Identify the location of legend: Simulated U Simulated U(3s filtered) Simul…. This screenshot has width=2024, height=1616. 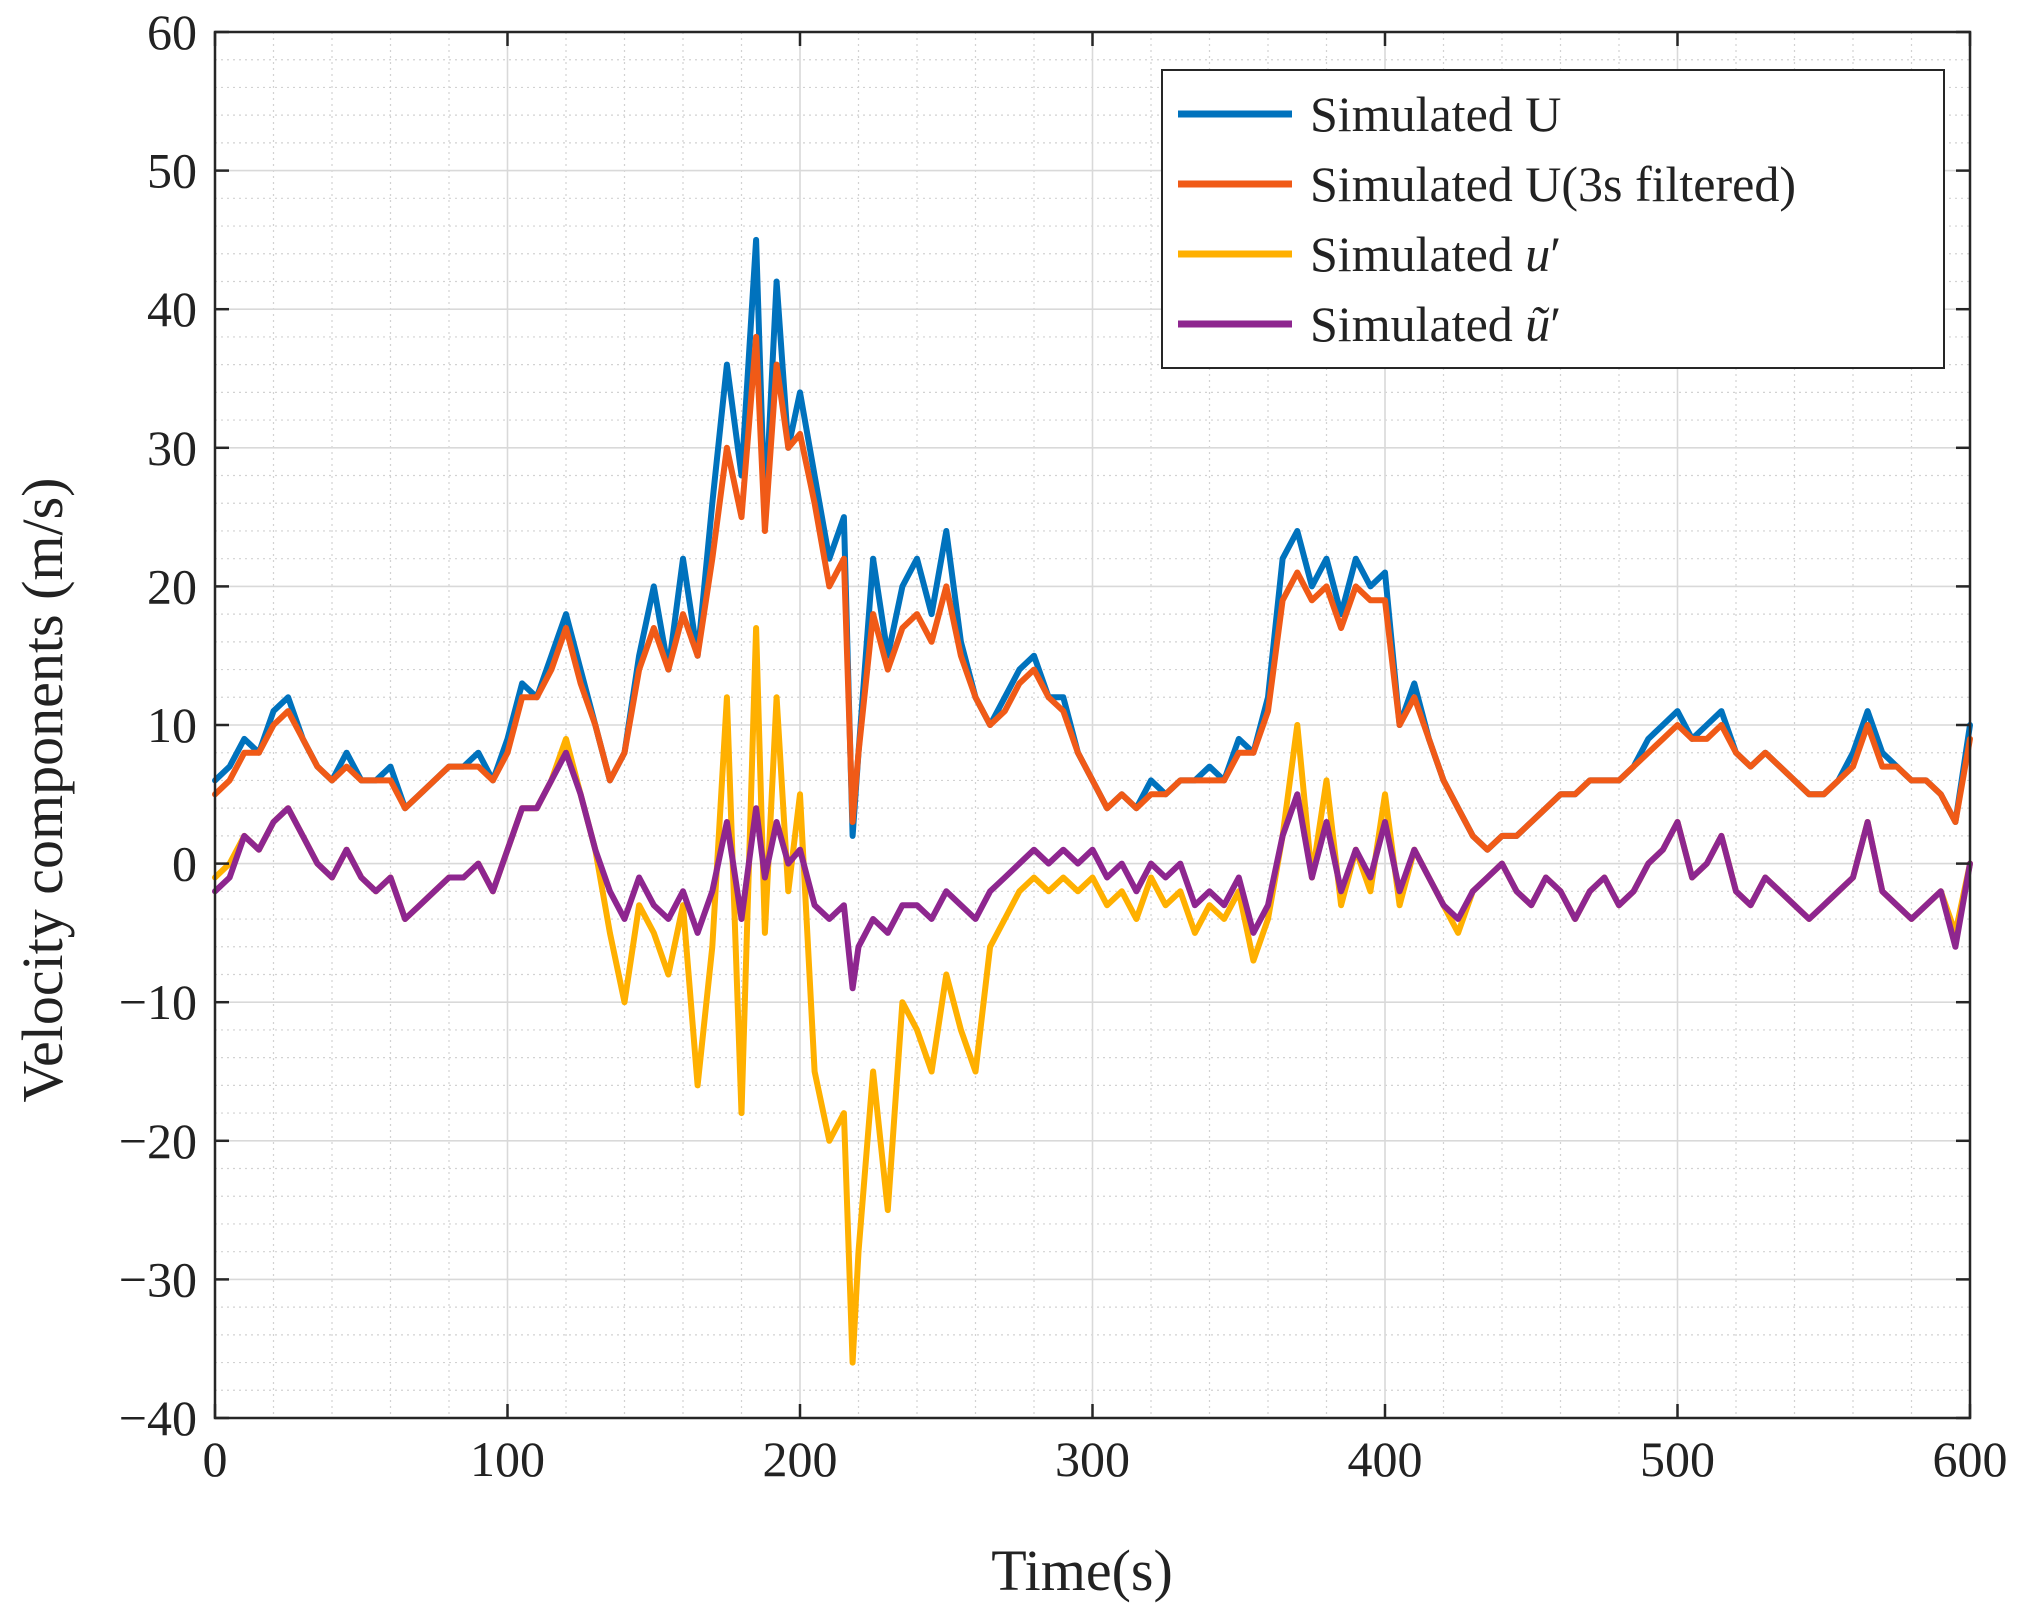
(1553, 219).